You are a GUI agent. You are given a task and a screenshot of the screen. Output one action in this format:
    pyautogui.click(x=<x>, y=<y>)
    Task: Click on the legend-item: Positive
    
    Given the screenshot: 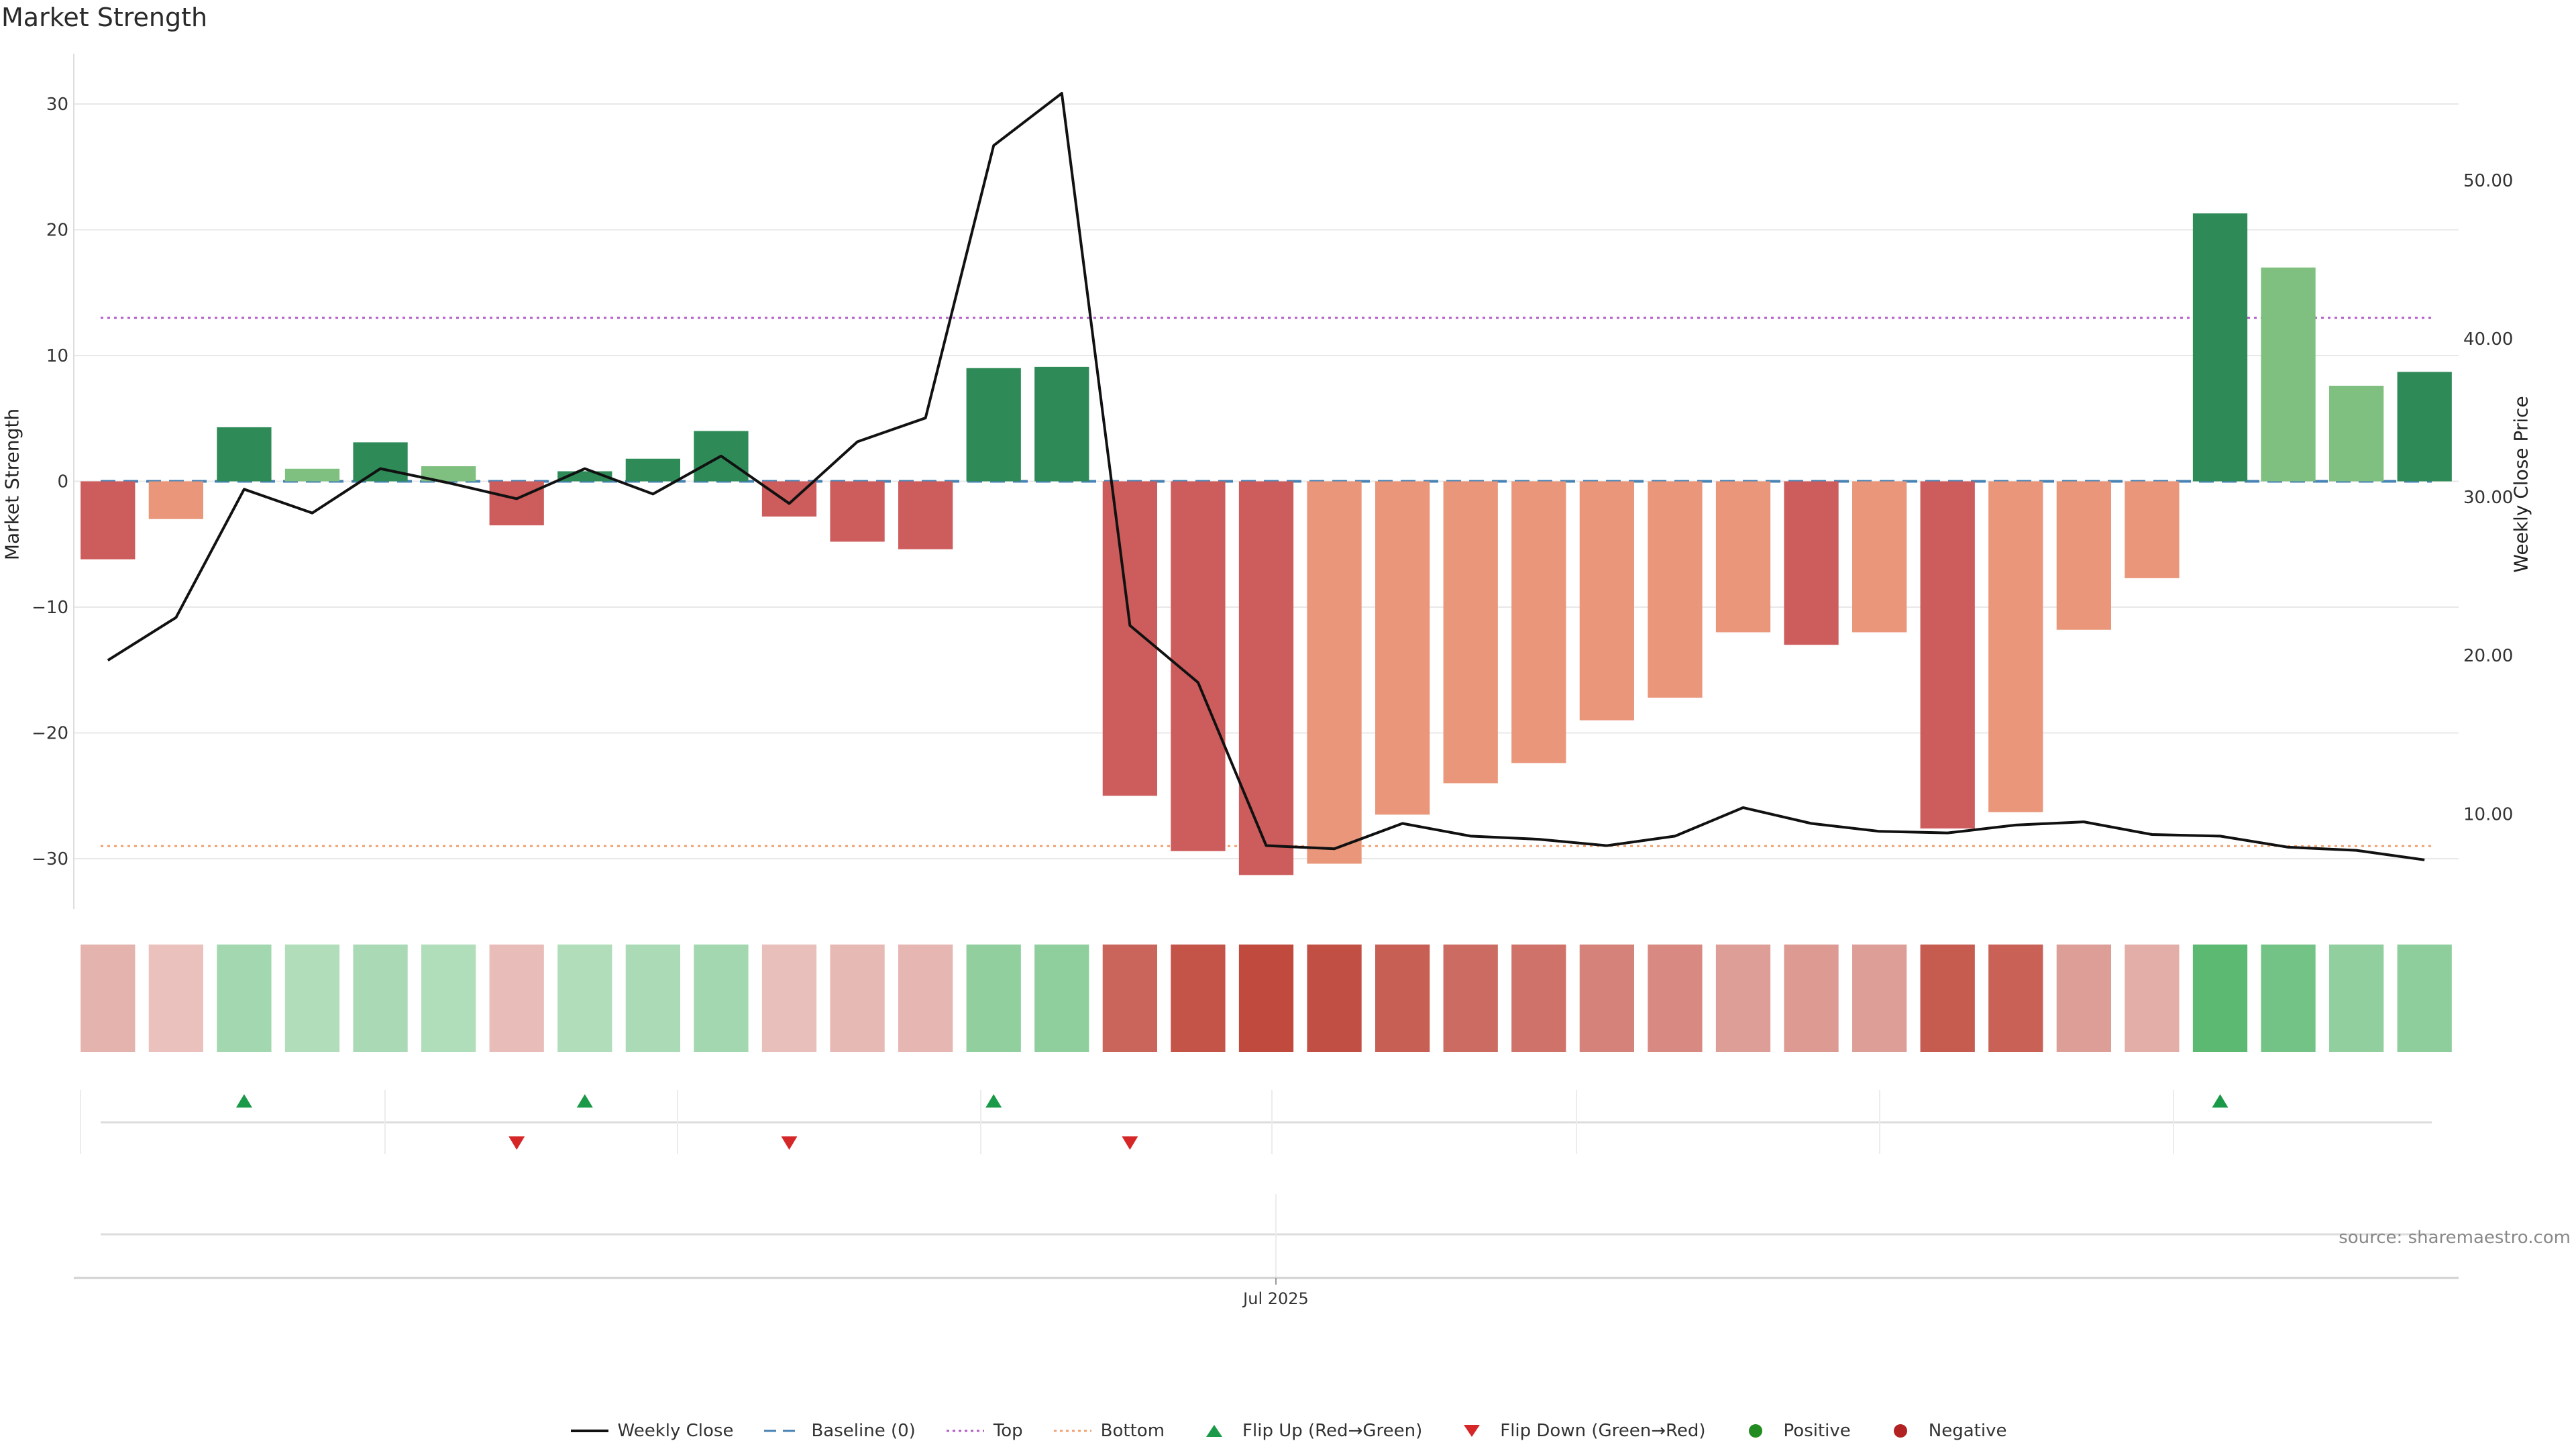 What is the action you would take?
    pyautogui.click(x=1793, y=1431)
    